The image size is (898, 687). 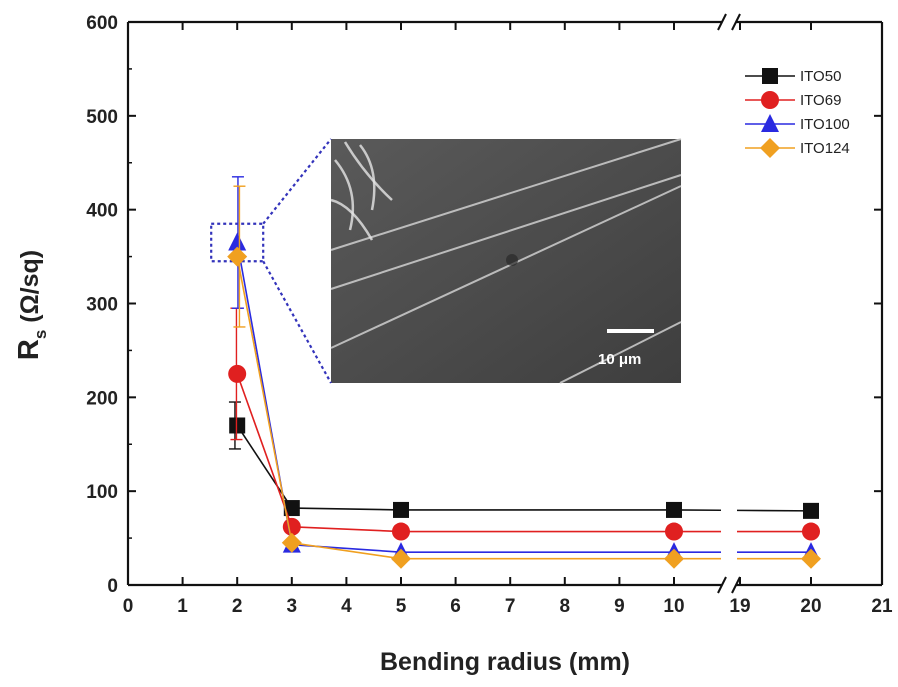 I want to click on legend: ITO50 ITO69 ITO100 ITO124, so click(x=797, y=113).